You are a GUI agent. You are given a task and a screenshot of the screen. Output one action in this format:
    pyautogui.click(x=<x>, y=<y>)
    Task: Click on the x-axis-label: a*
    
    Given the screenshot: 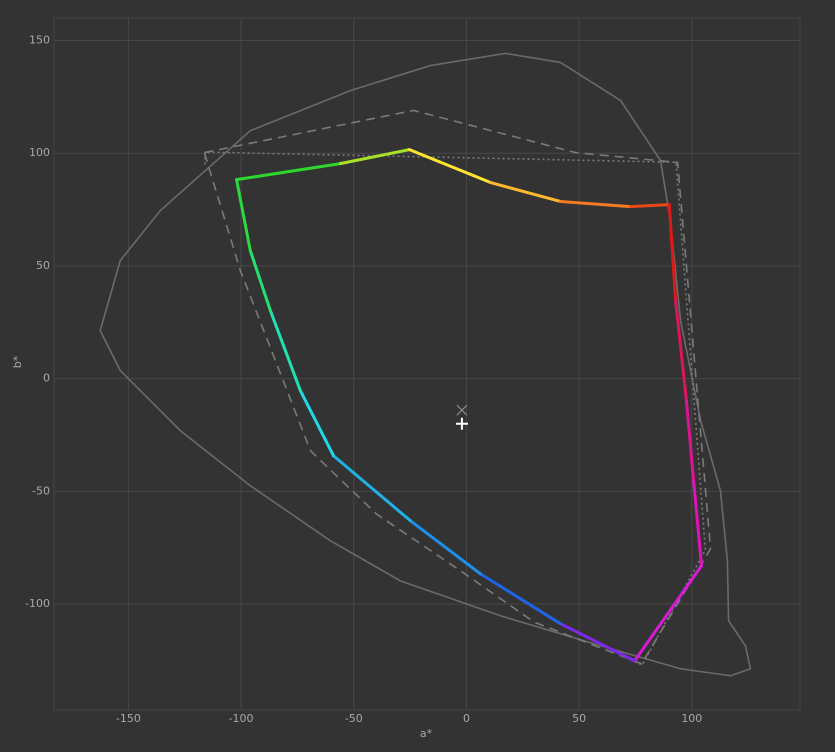 What is the action you would take?
    pyautogui.click(x=426, y=733)
    